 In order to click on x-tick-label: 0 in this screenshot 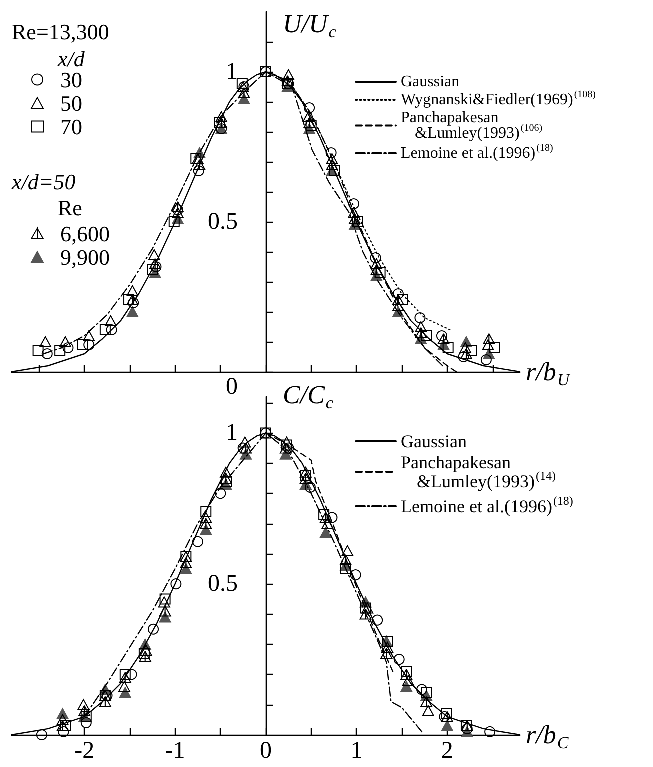, I will do `click(266, 751)`.